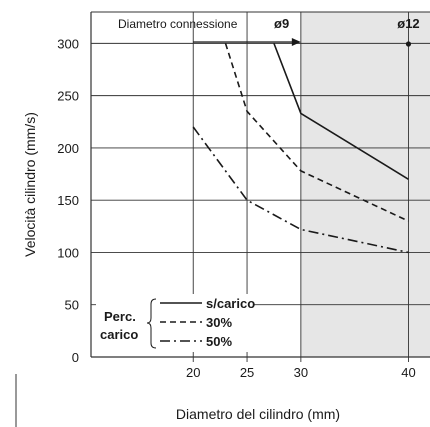 The width and height of the screenshot is (430, 427). Describe the element at coordinates (68, 148) in the screenshot. I see `y-tick-200: 200` at that location.